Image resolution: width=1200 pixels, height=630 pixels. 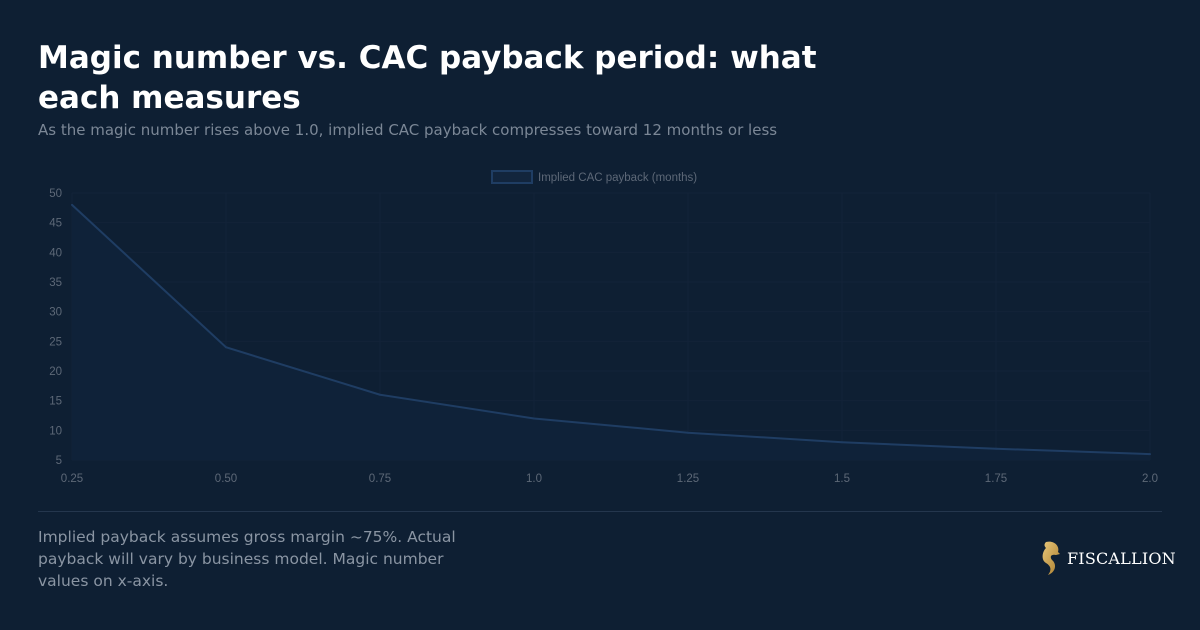 I want to click on x-tick-label: 2.0, so click(x=1150, y=479).